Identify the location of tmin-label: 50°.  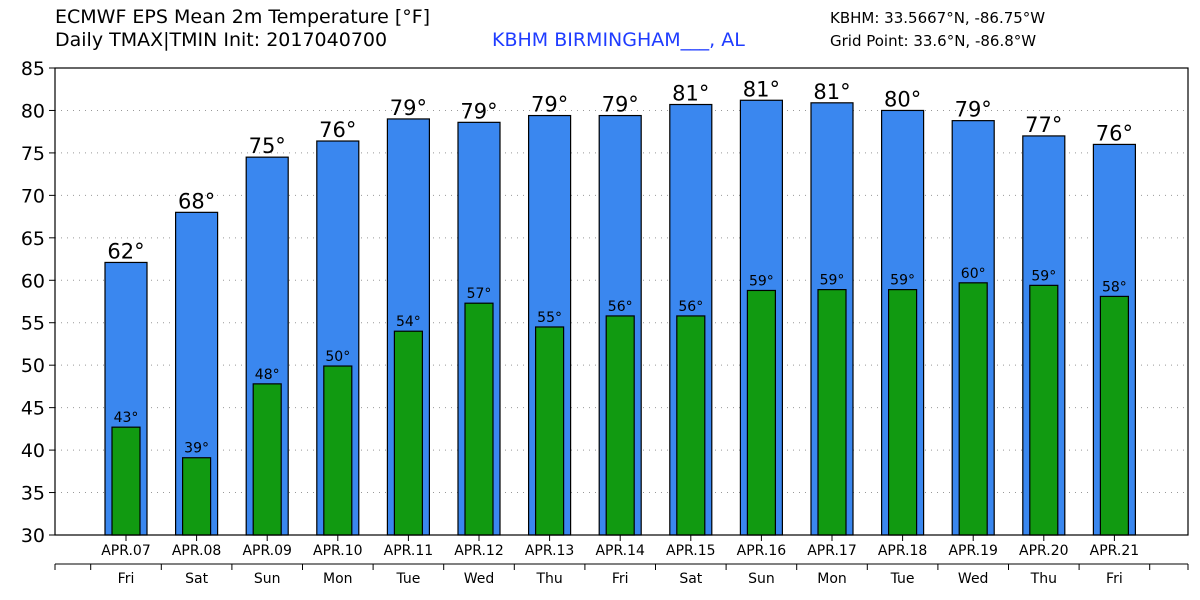
(337, 357).